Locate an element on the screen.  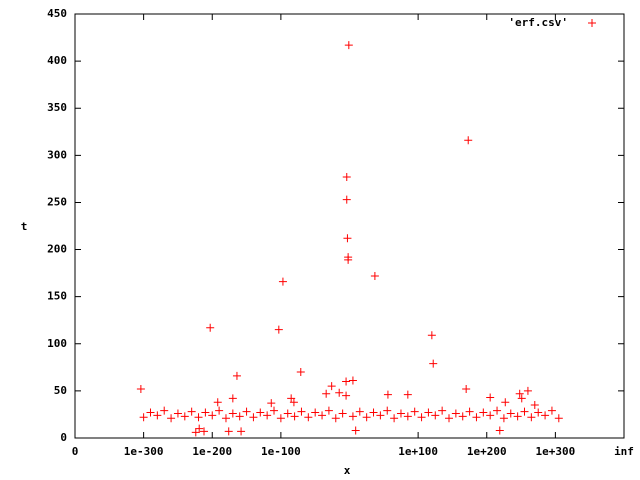
y-tick-label: 400 is located at coordinates (57, 60).